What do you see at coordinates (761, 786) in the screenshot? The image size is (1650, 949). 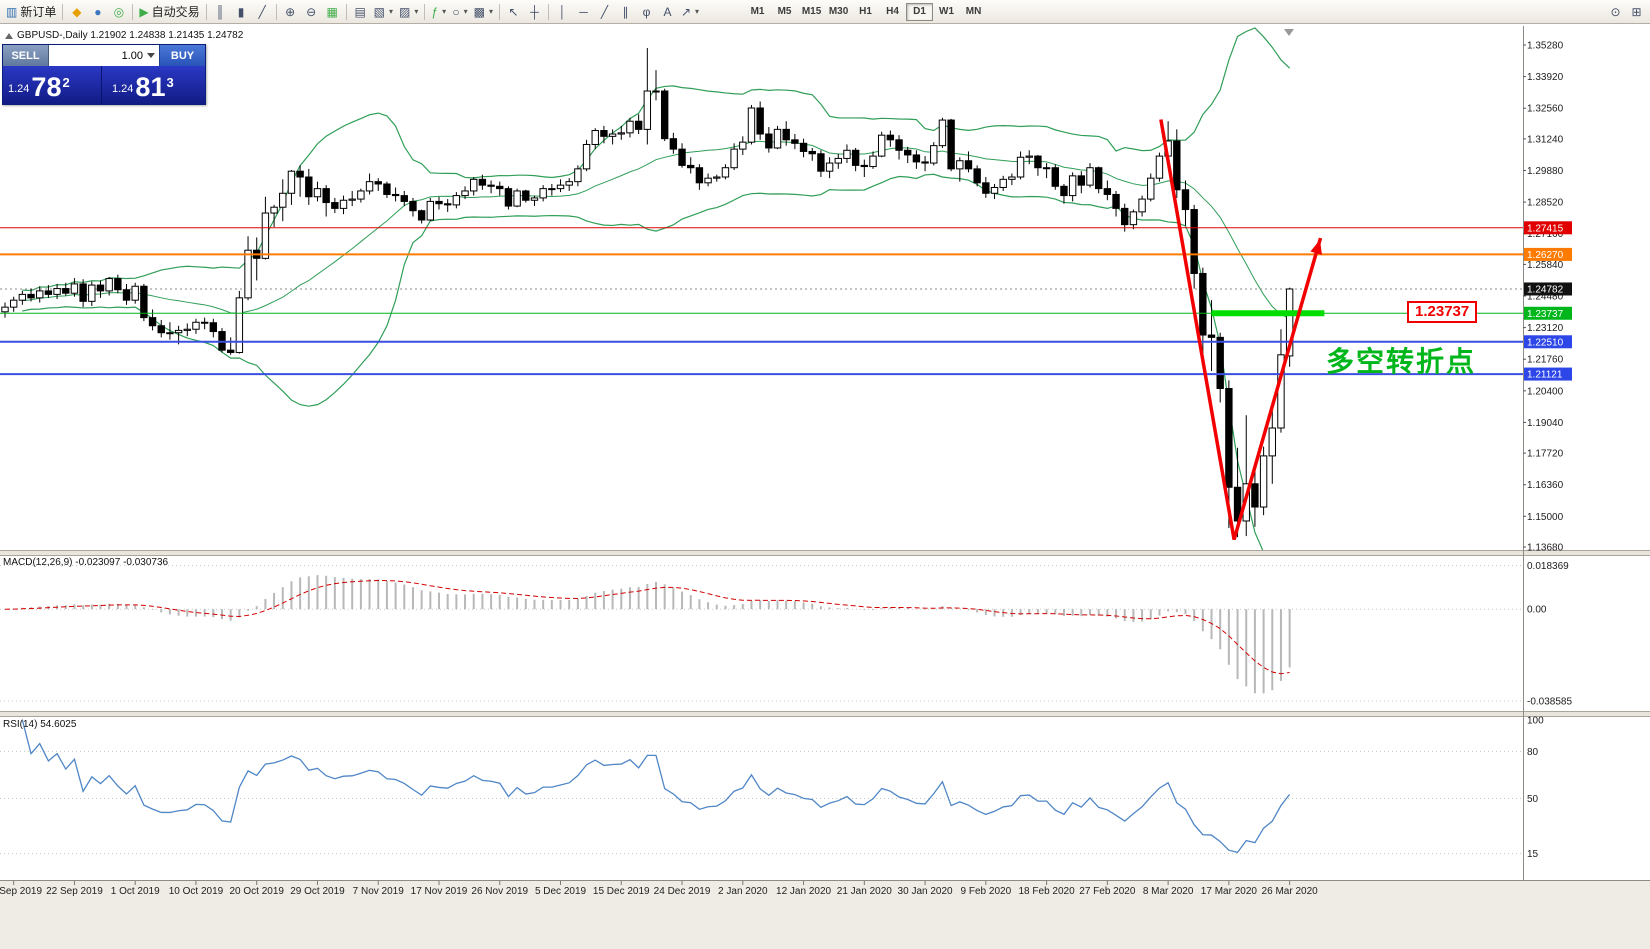 I see `rsi-panel` at bounding box center [761, 786].